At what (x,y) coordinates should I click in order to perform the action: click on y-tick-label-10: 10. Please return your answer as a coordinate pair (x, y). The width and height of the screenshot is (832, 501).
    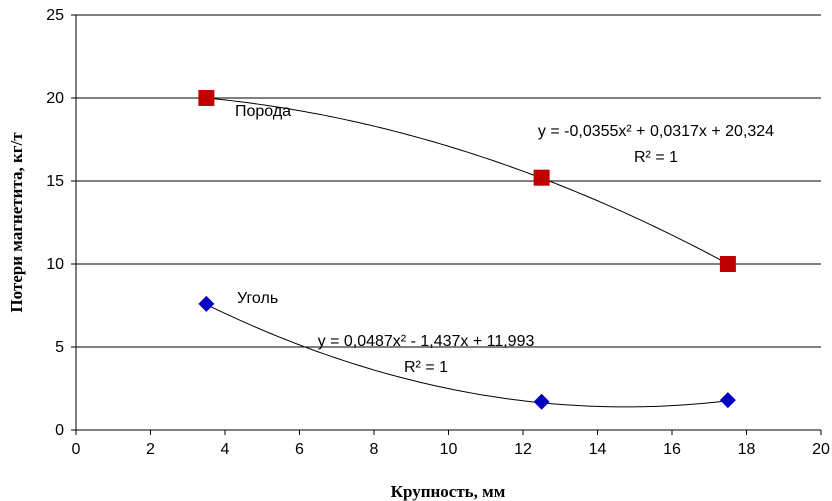
    Looking at the image, I should click on (55, 264).